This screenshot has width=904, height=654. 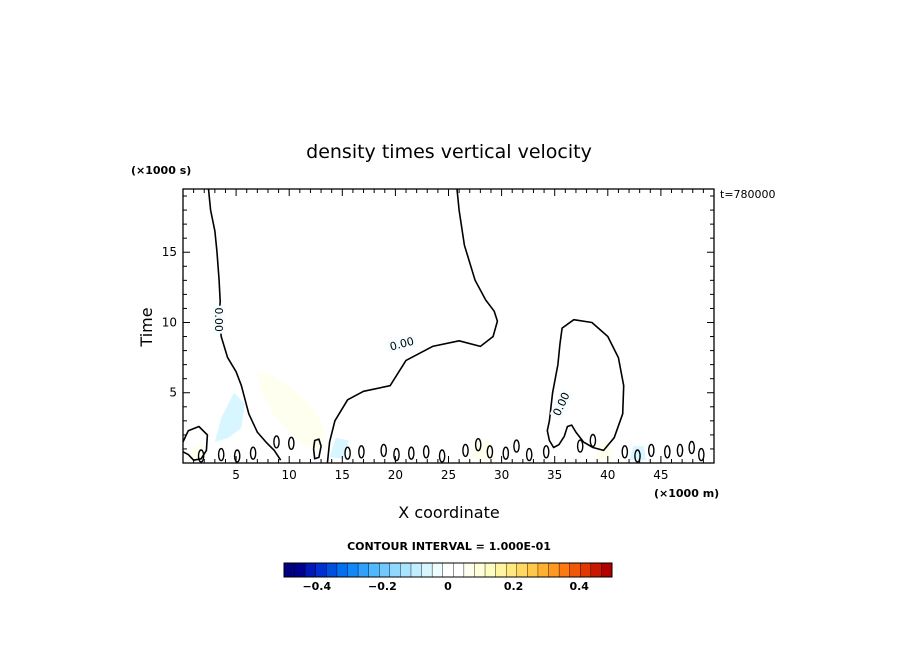 What do you see at coordinates (146, 327) in the screenshot?
I see `y-axis-title: Time` at bounding box center [146, 327].